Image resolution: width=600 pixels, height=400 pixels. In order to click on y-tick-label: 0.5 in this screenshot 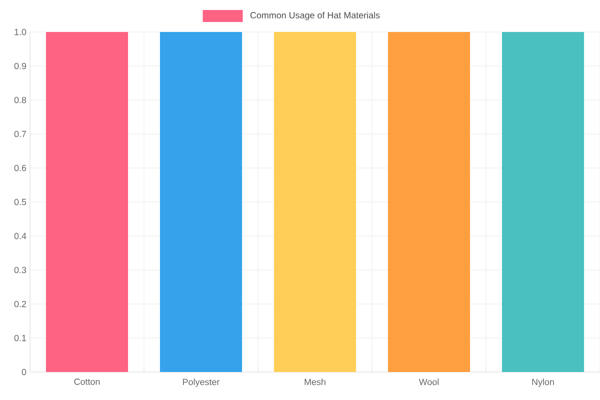, I will do `click(20, 202)`.